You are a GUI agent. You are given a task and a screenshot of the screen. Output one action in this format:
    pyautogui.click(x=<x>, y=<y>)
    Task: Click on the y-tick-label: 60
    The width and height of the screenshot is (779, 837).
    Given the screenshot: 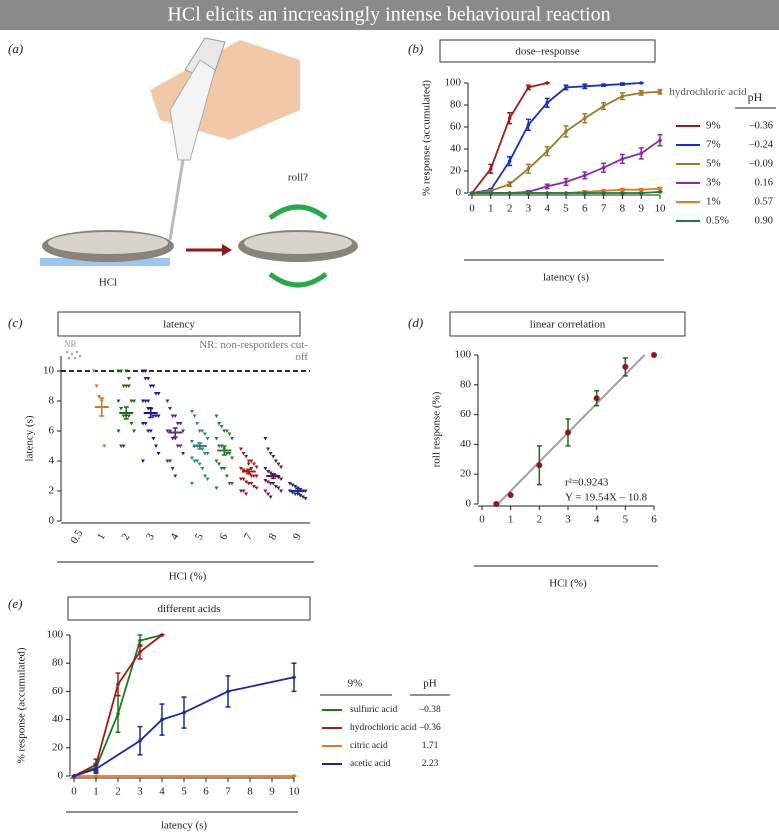 What is the action you would take?
    pyautogui.click(x=58, y=691)
    